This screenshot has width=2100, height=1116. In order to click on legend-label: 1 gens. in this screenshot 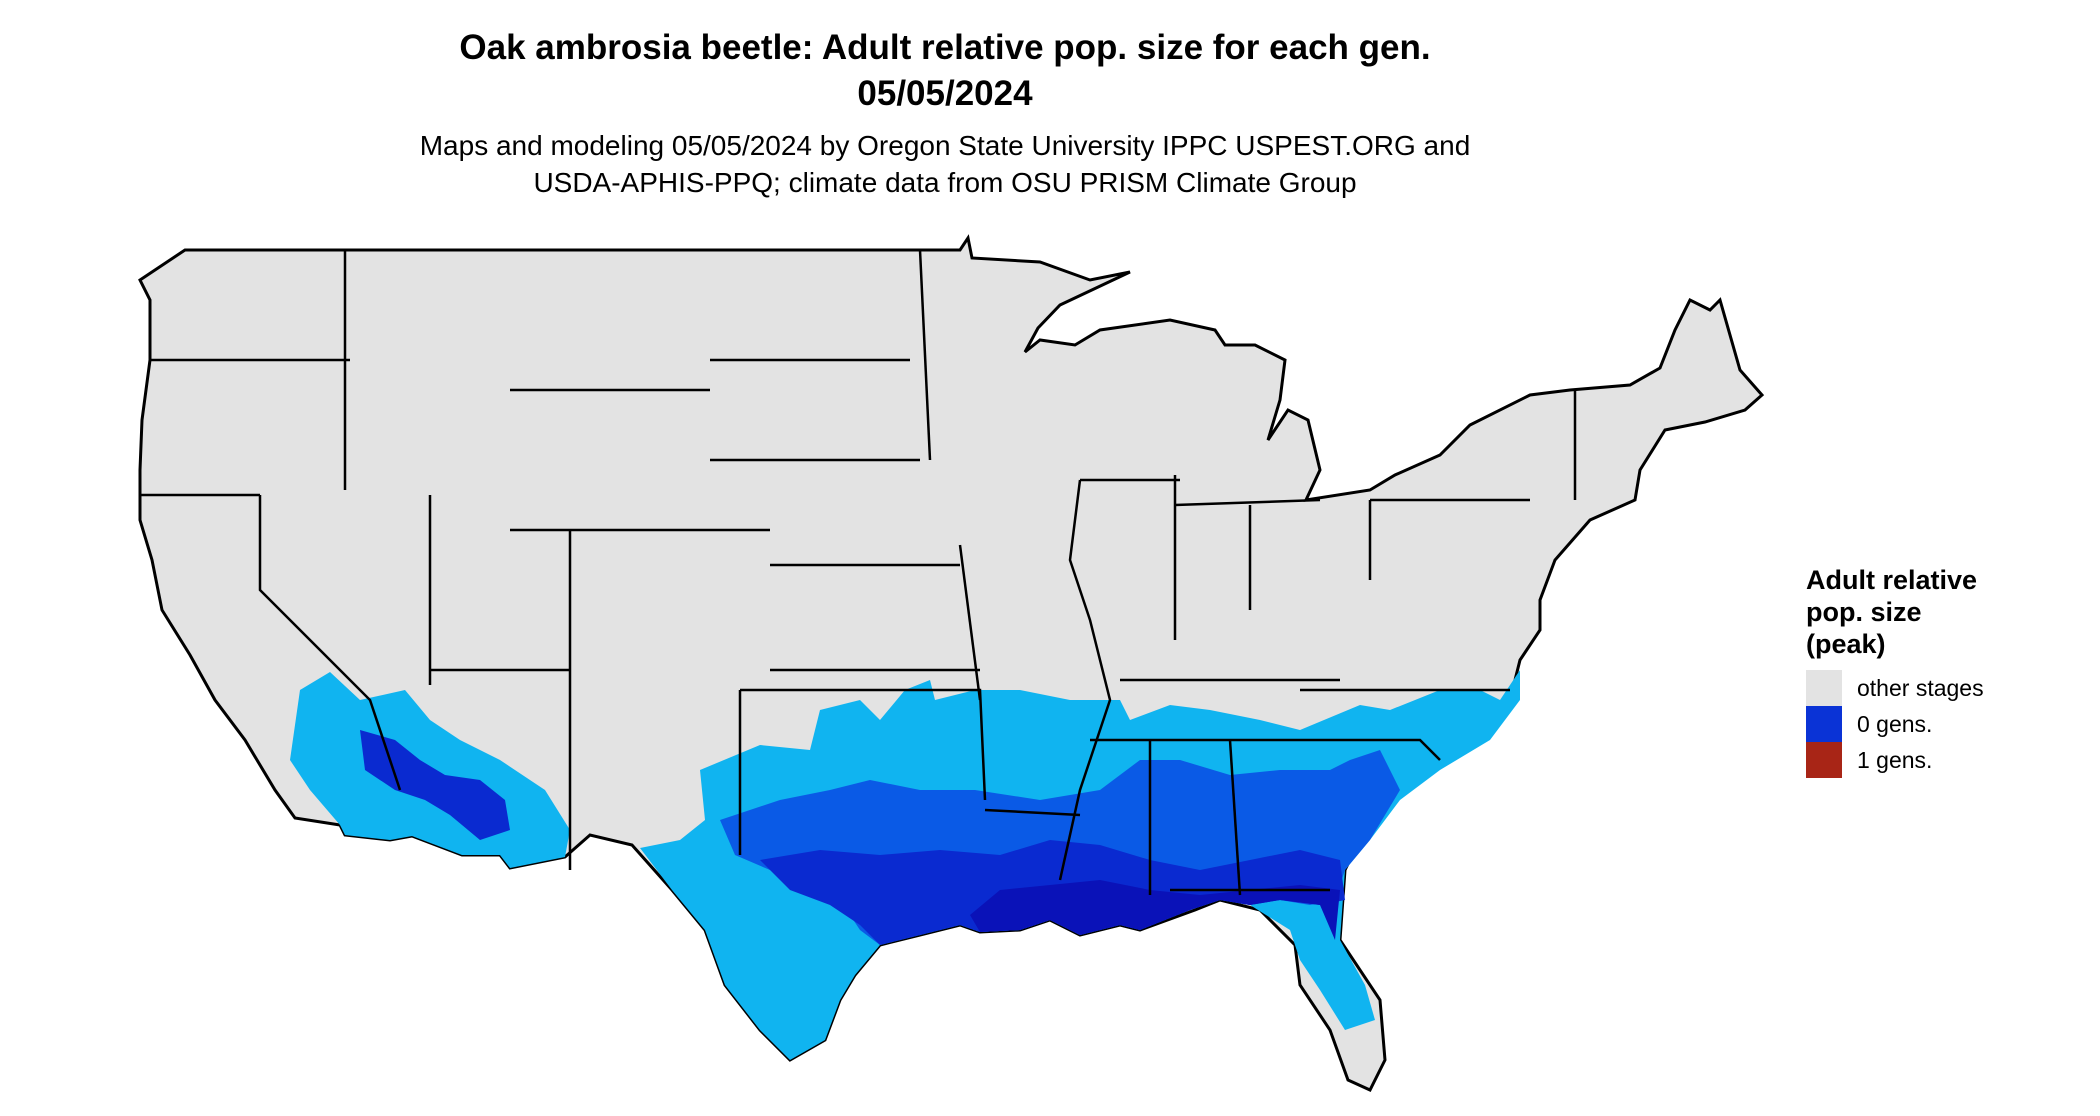, I will do `click(1895, 759)`.